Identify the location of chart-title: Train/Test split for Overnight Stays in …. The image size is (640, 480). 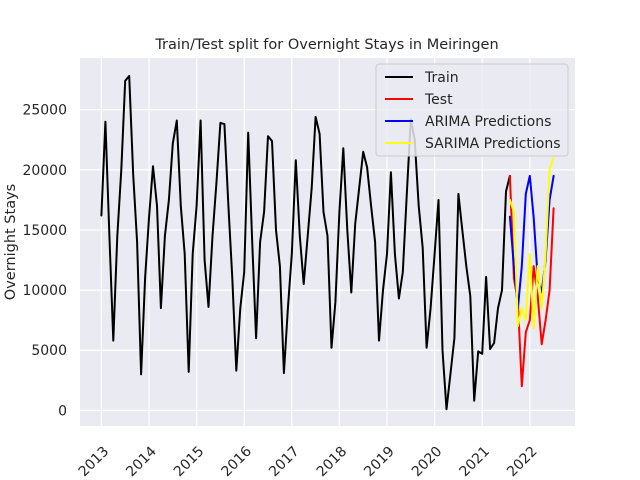
(326, 45).